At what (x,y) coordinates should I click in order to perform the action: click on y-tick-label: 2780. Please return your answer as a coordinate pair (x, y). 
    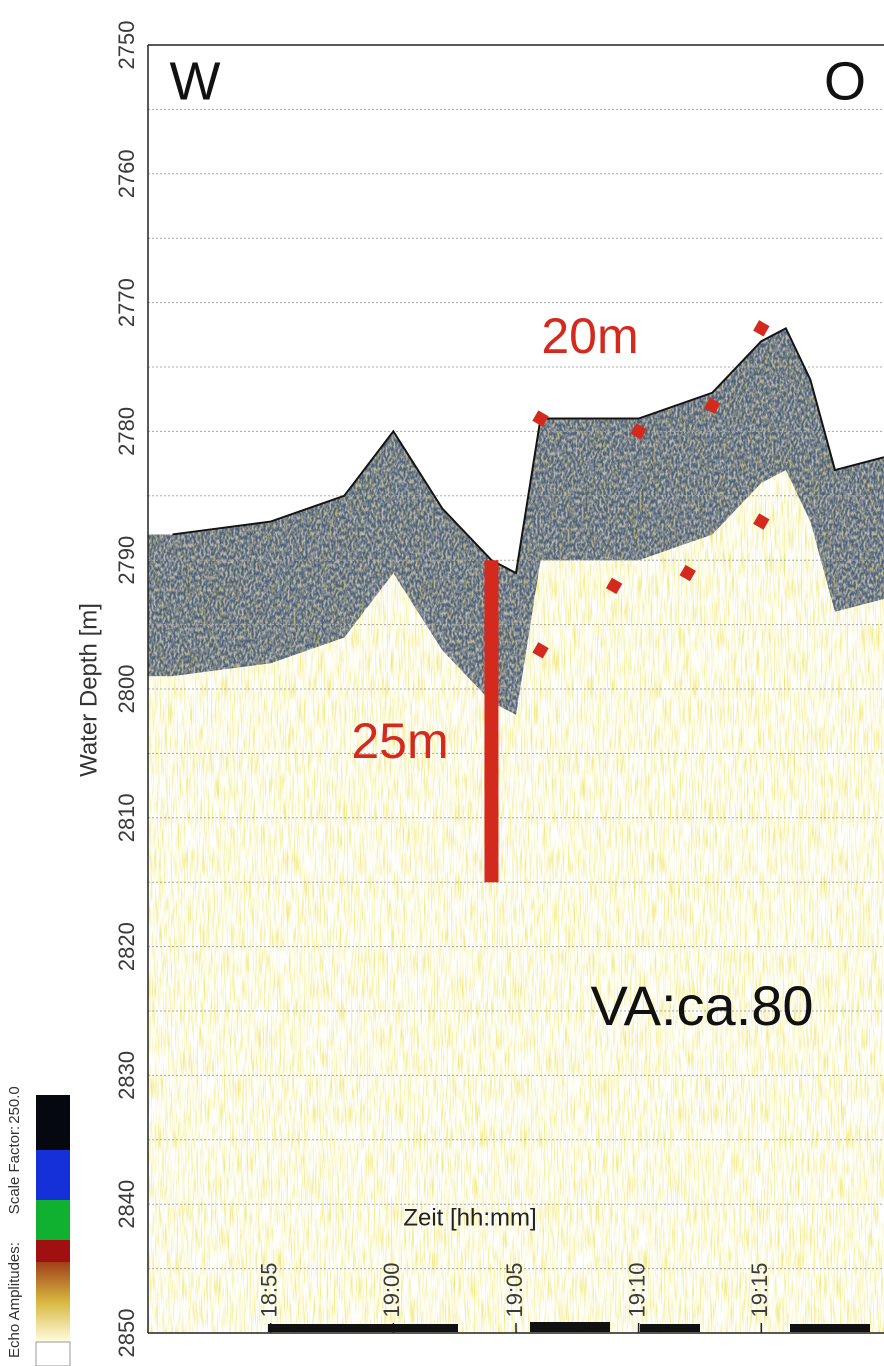
    Looking at the image, I should click on (126, 431).